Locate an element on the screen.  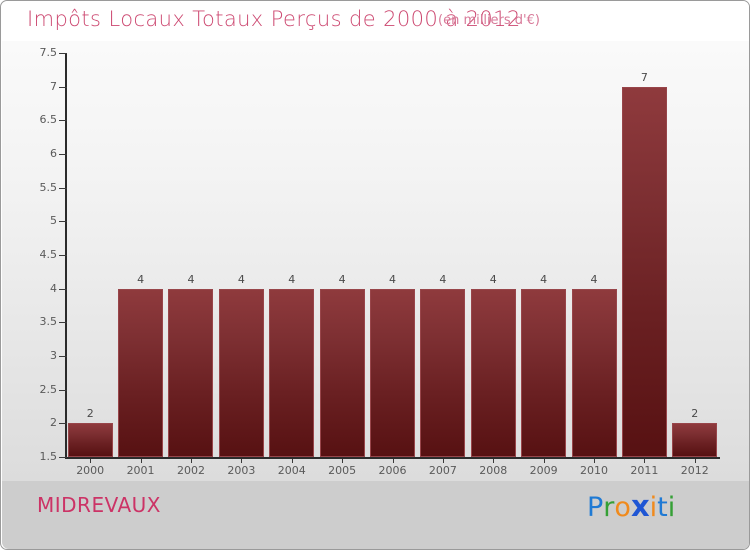
y-axis-label-wrap: 6 is located at coordinates (29, 153).